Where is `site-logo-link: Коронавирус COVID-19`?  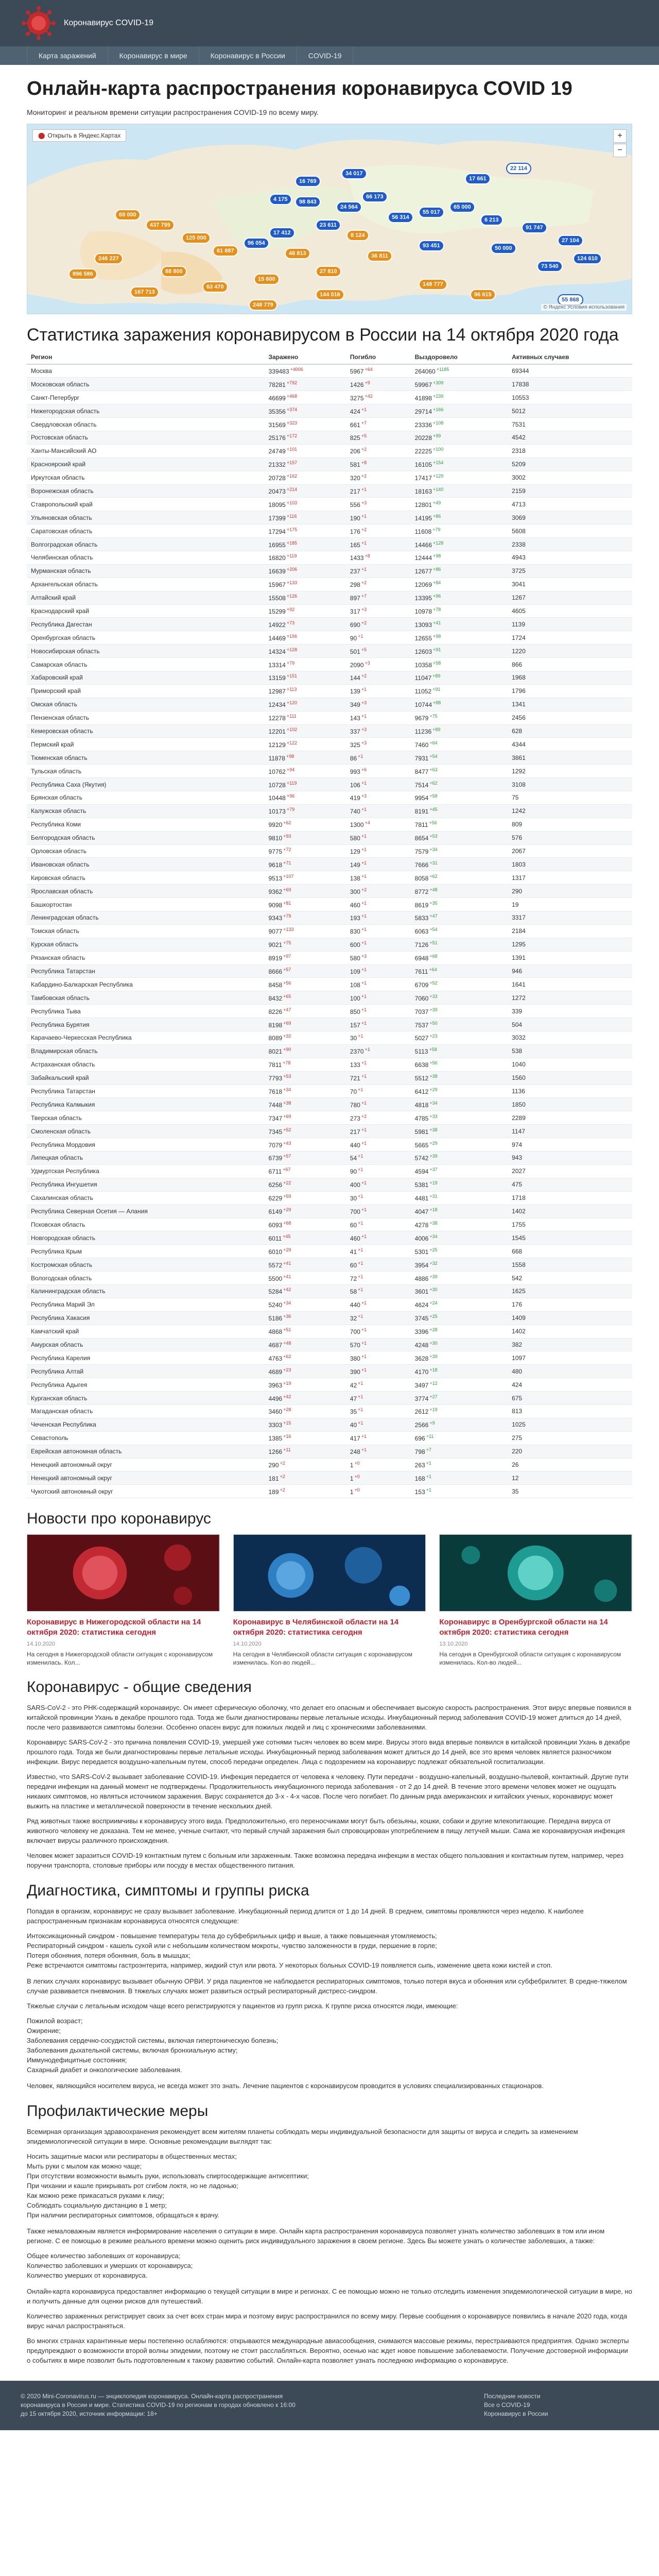 site-logo-link: Коронавирус COVID-19 is located at coordinates (87, 23).